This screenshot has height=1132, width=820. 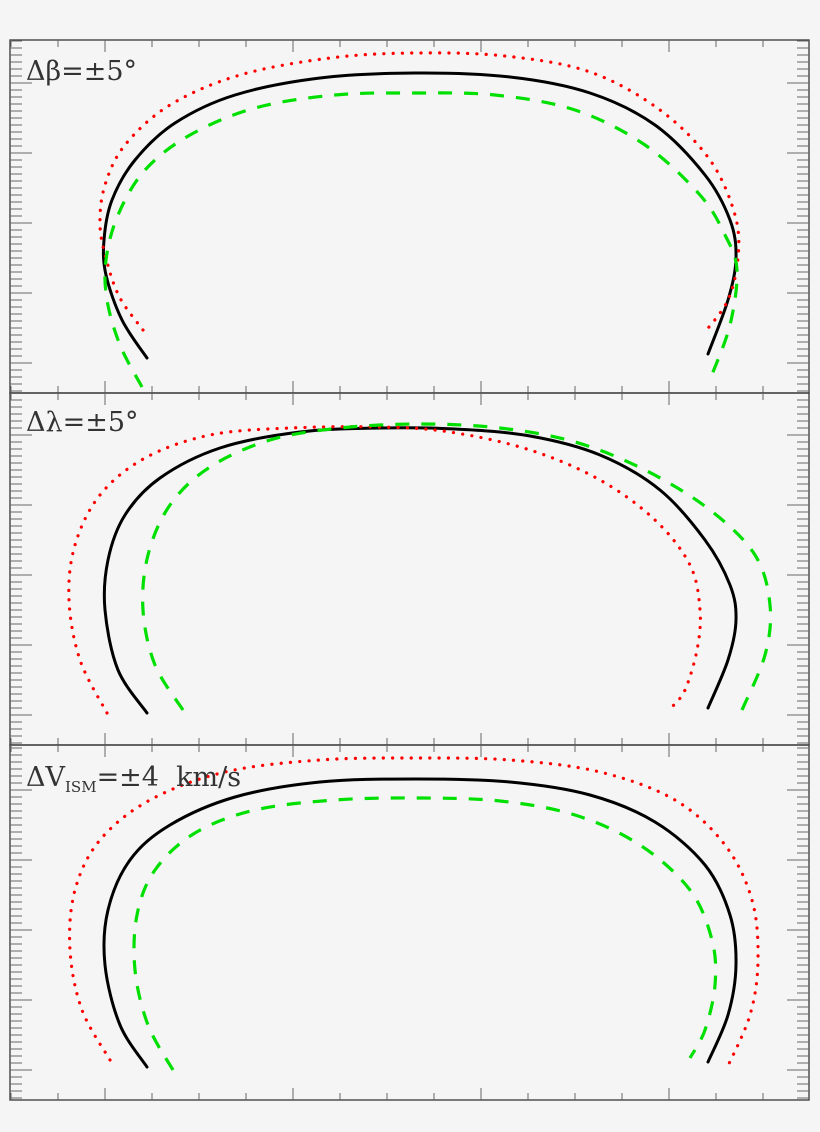 What do you see at coordinates (81, 71) in the screenshot?
I see `panel-label-delta-beta: Δβ=±5°` at bounding box center [81, 71].